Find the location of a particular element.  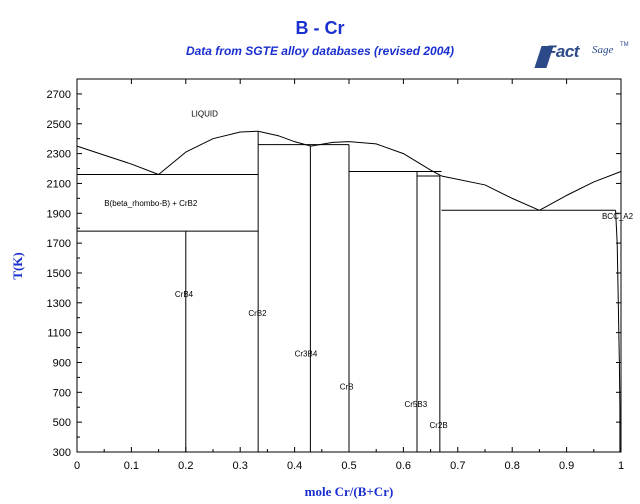

phase-boundary-liquidus-cr-rich is located at coordinates (580, 191).